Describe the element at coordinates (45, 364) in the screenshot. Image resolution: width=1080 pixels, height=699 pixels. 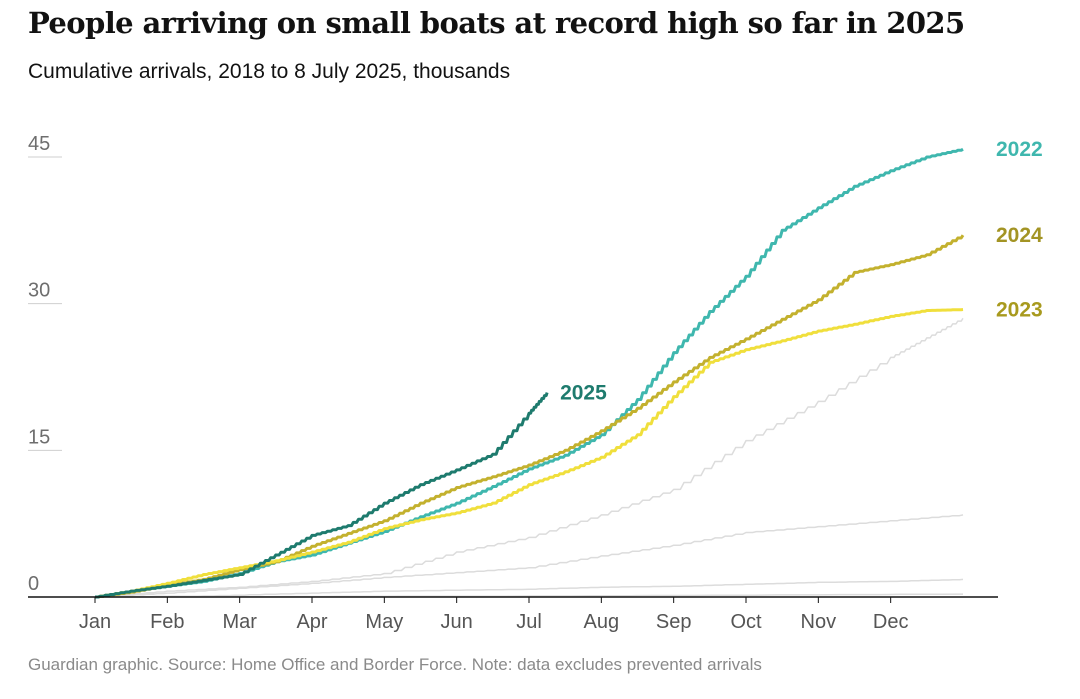
I see `y-axis: 0 15 30 45` at that location.